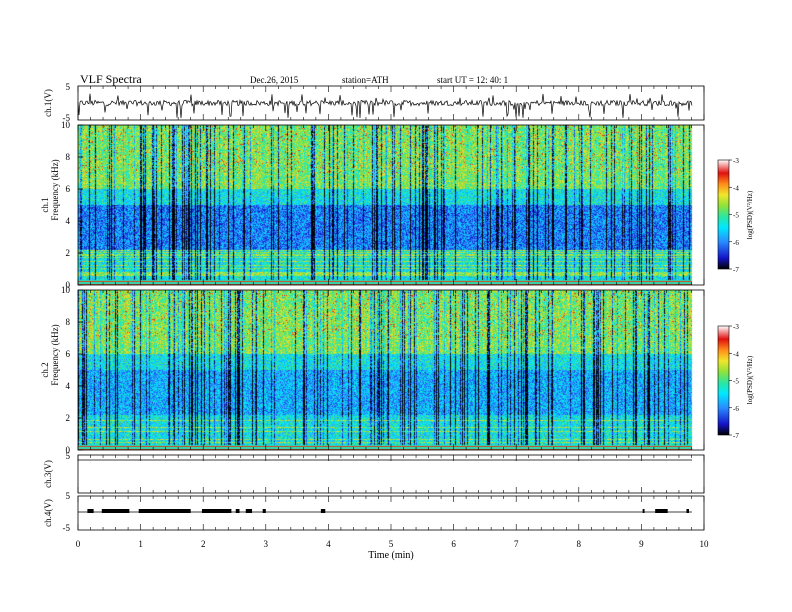 The width and height of the screenshot is (792, 612). I want to click on ch1-colorbar-label: log(PSD)(V²/Hz), so click(750, 214).